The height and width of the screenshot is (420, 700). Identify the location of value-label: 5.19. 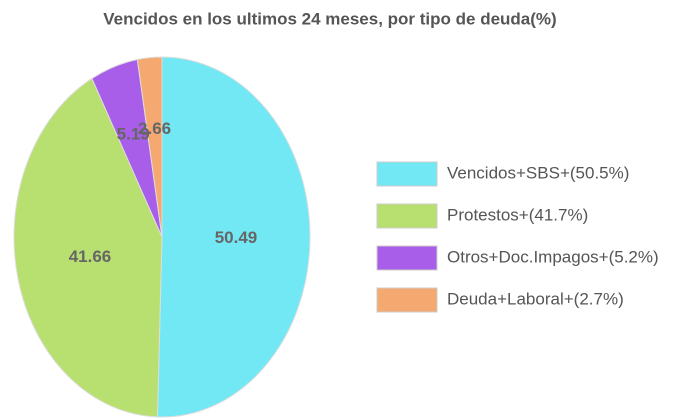
(133, 133).